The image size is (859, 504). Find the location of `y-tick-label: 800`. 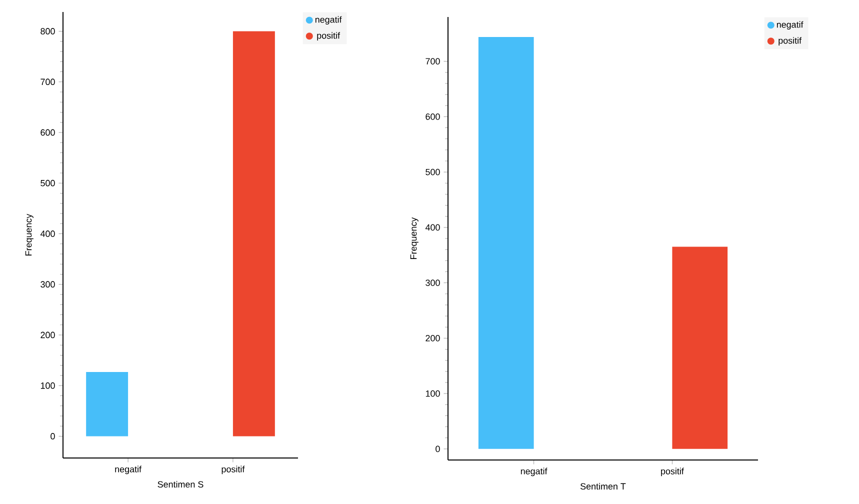

y-tick-label: 800 is located at coordinates (47, 31).